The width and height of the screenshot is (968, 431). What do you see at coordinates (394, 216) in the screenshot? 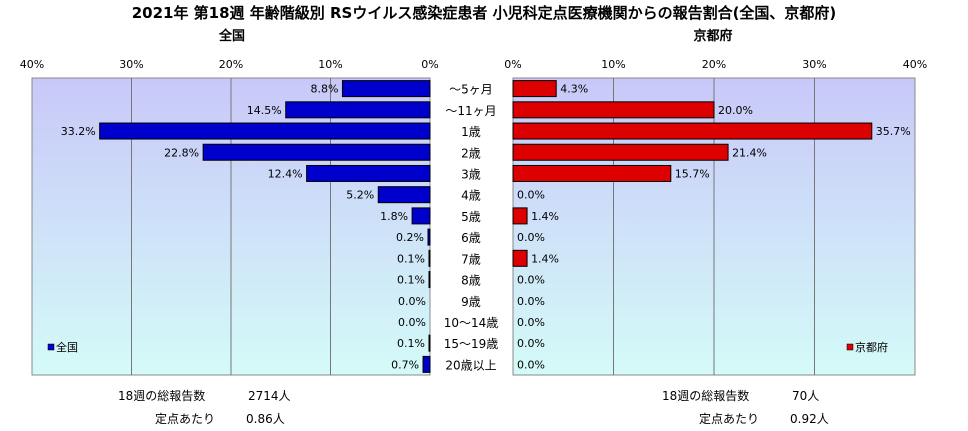
I see `national-data-label: 1.8%` at bounding box center [394, 216].